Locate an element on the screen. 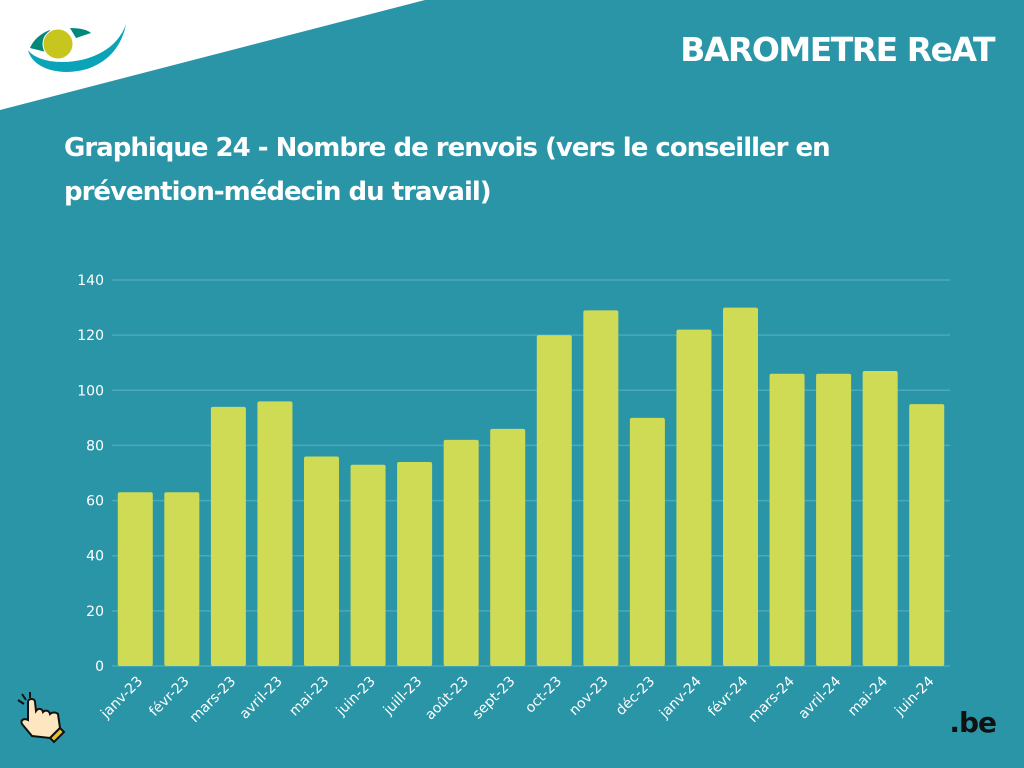  y-tick-label: 120 is located at coordinates (90, 336).